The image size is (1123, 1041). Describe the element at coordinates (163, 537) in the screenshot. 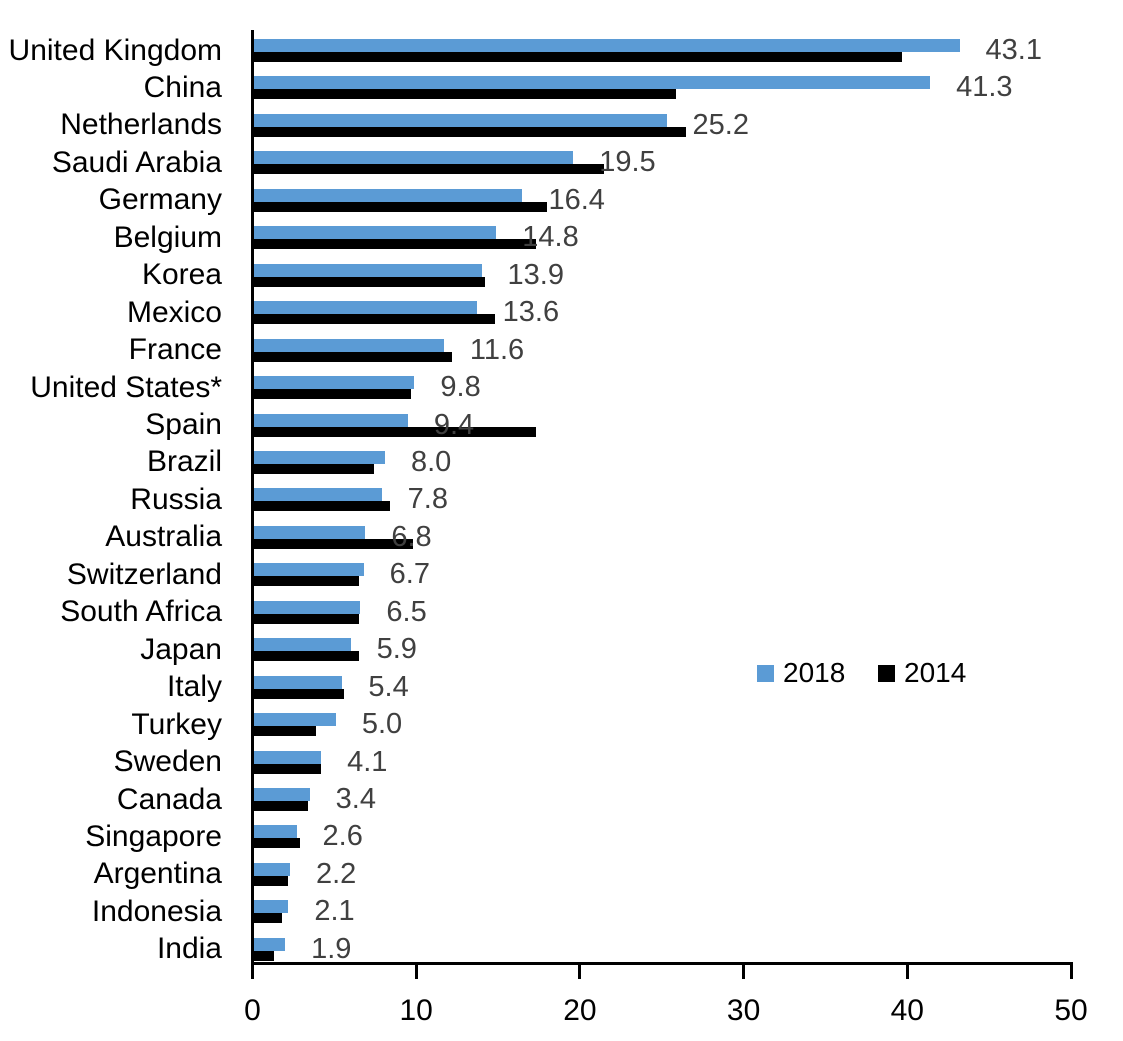

I see `category-label-australia: Australia` at that location.